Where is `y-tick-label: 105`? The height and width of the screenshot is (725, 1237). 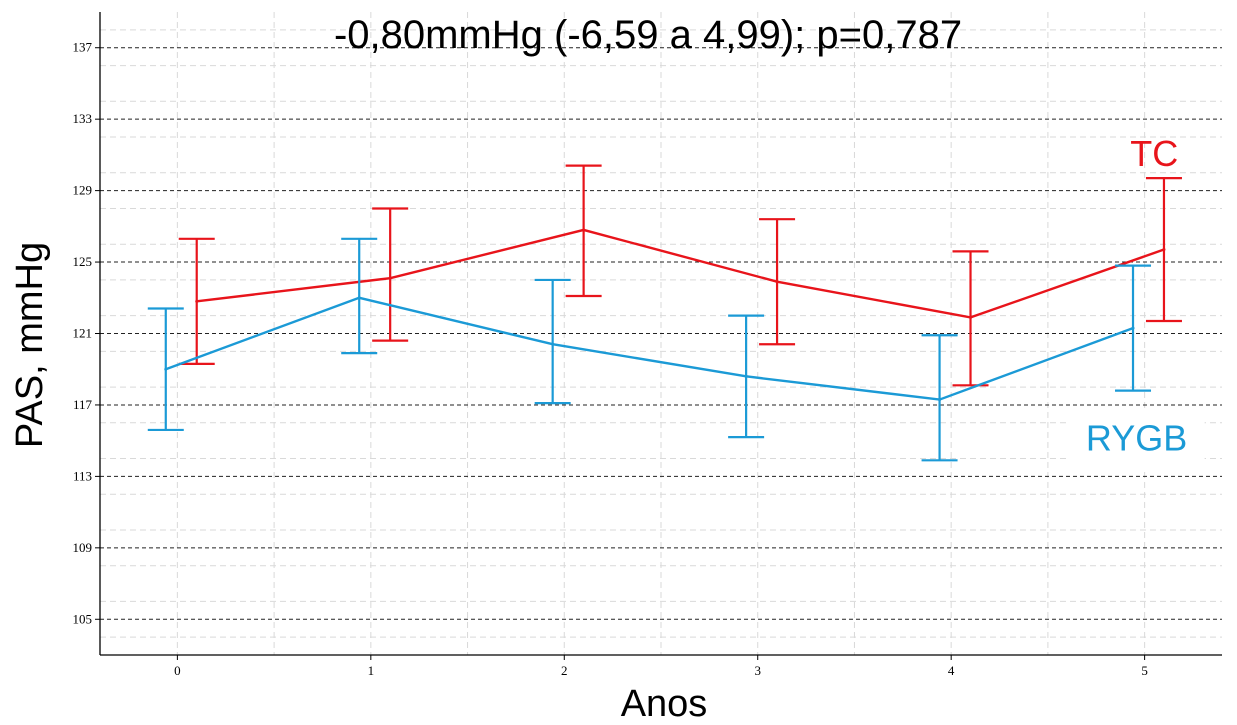
y-tick-label: 105 is located at coordinates (83, 618).